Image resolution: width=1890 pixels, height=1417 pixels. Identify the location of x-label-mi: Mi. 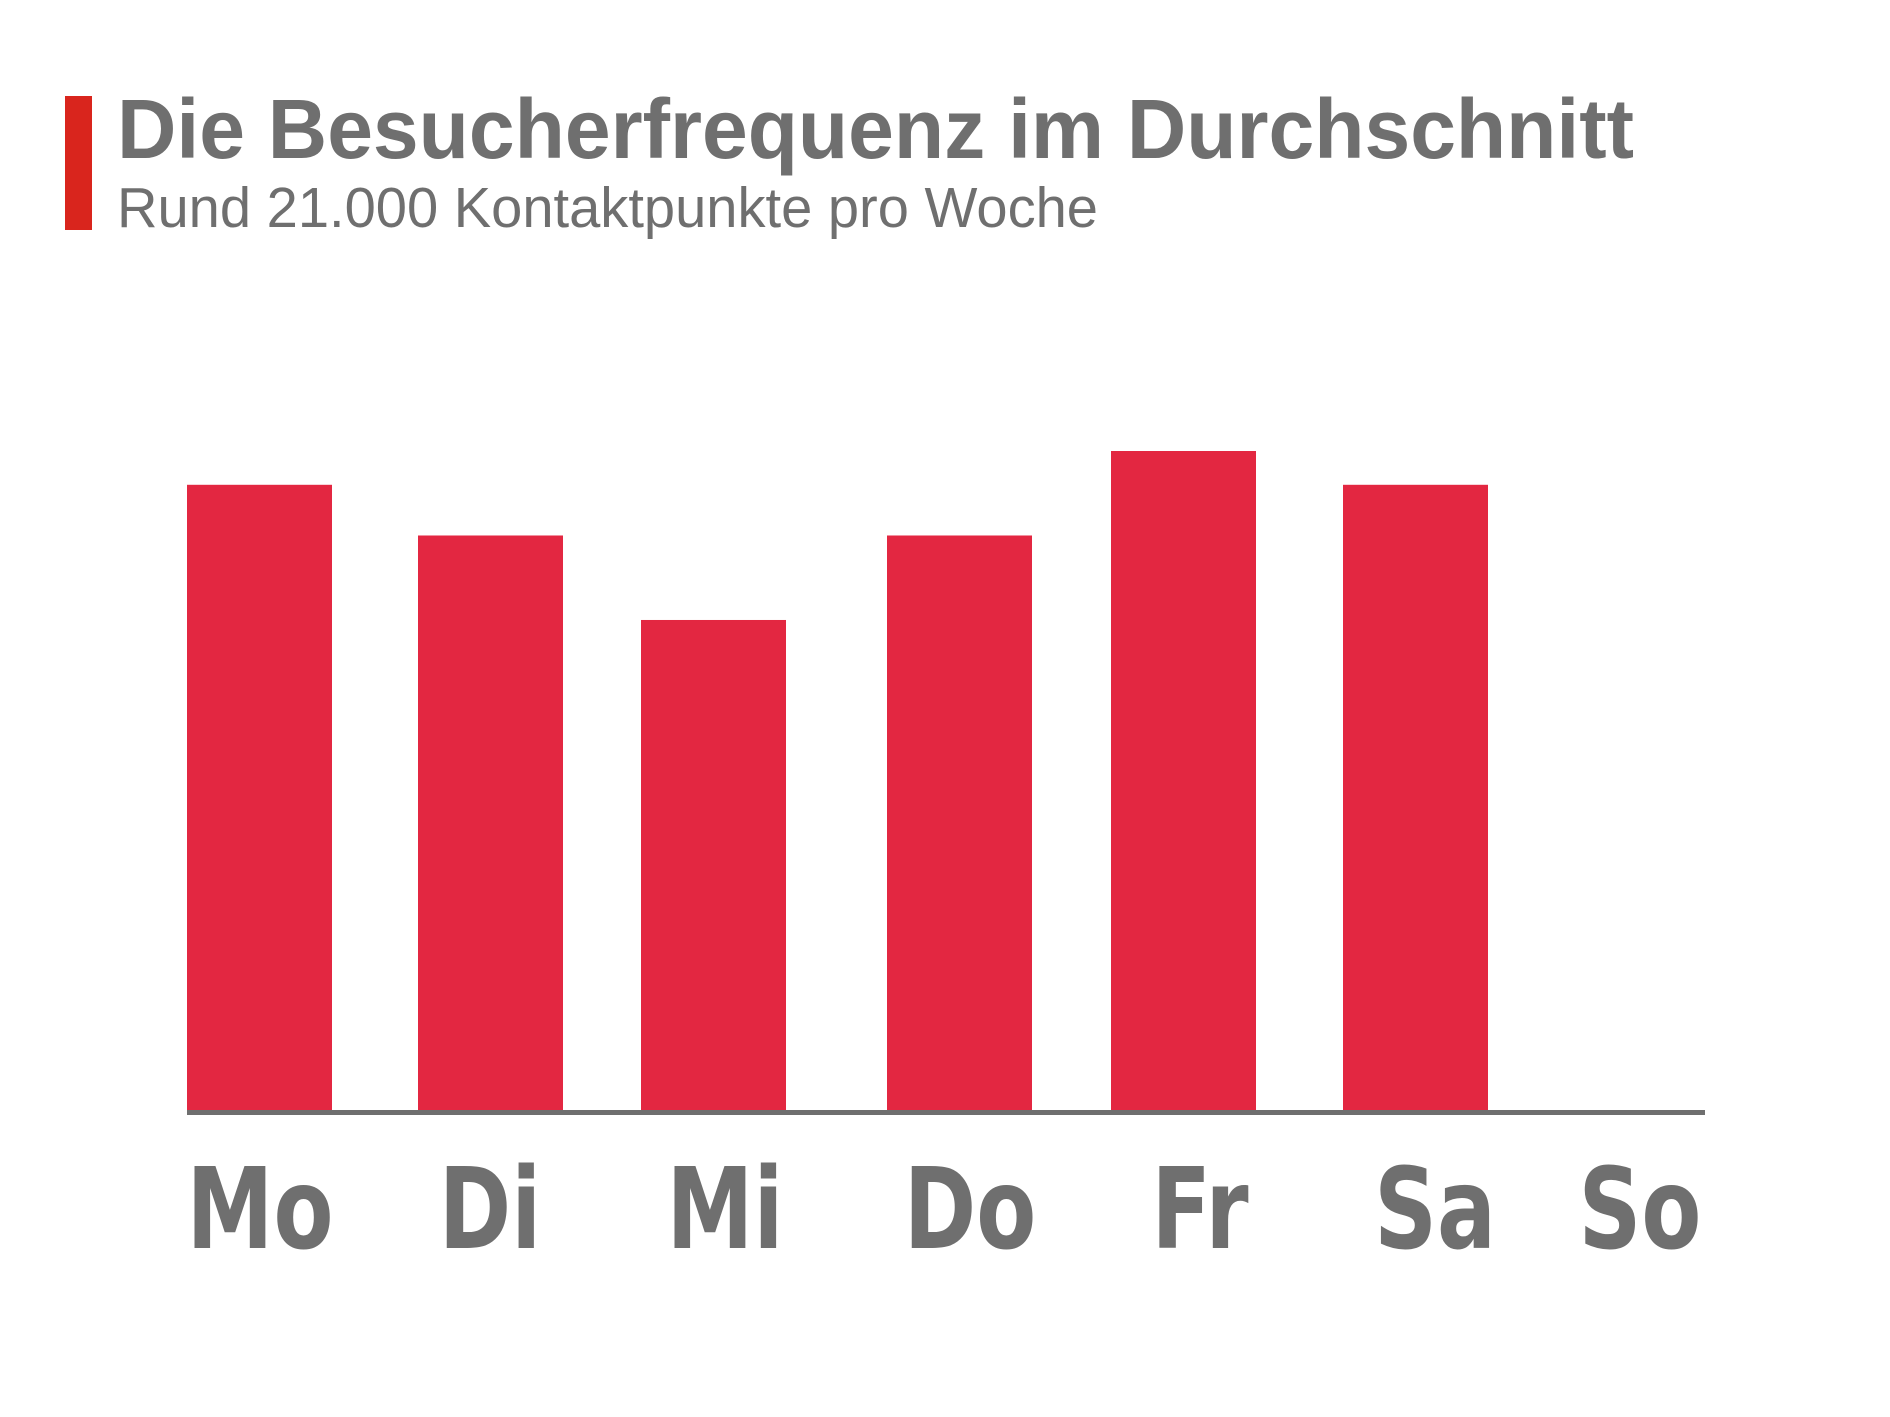
(725, 1209).